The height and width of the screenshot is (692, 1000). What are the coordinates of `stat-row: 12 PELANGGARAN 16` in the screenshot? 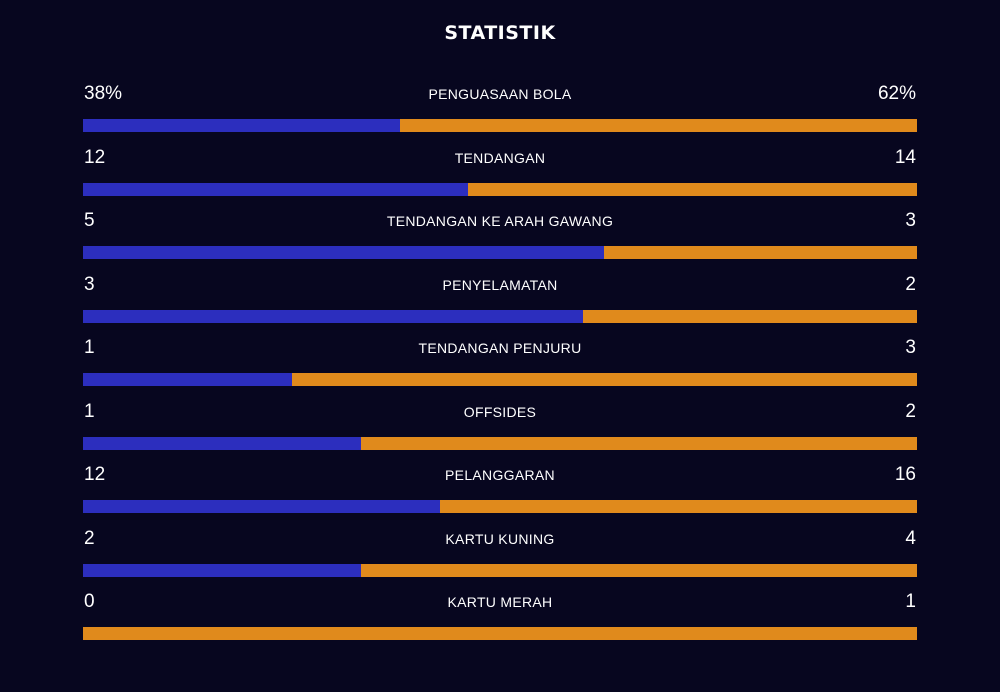 It's located at (500, 493).